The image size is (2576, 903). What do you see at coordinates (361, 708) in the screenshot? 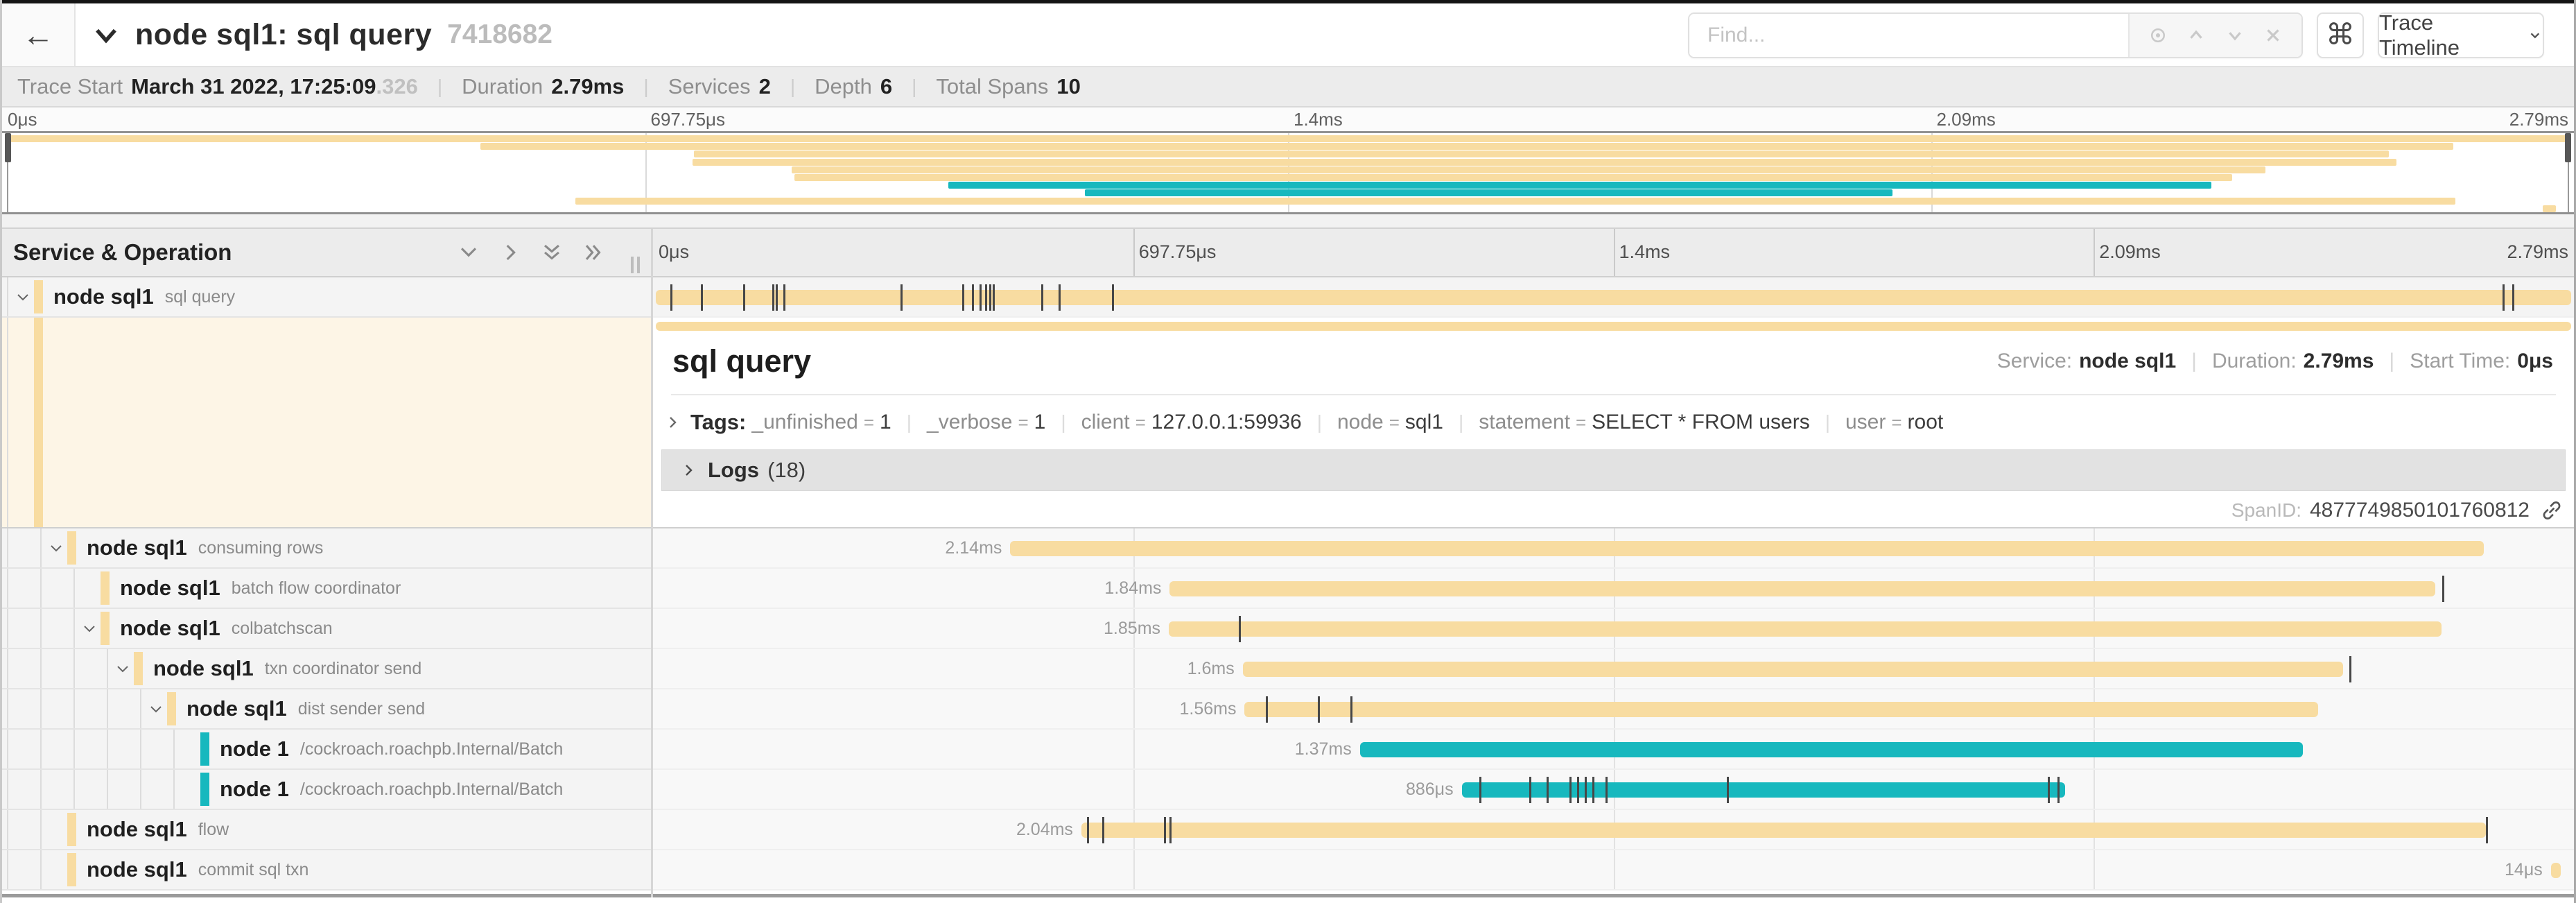
I see `span-operation: dist sender send` at bounding box center [361, 708].